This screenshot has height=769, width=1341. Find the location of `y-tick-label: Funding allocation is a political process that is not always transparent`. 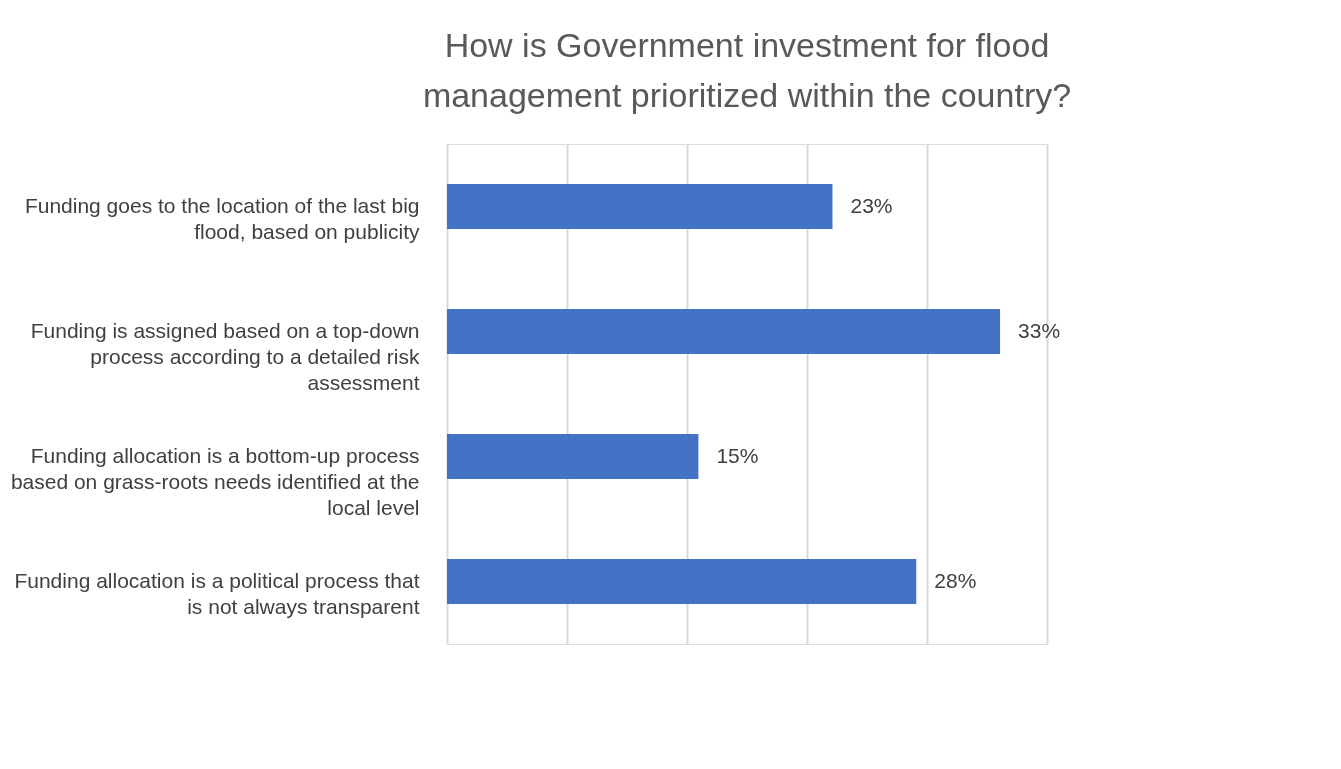

y-tick-label: Funding allocation is a political process that is not always transparent is located at coordinates (217, 593).